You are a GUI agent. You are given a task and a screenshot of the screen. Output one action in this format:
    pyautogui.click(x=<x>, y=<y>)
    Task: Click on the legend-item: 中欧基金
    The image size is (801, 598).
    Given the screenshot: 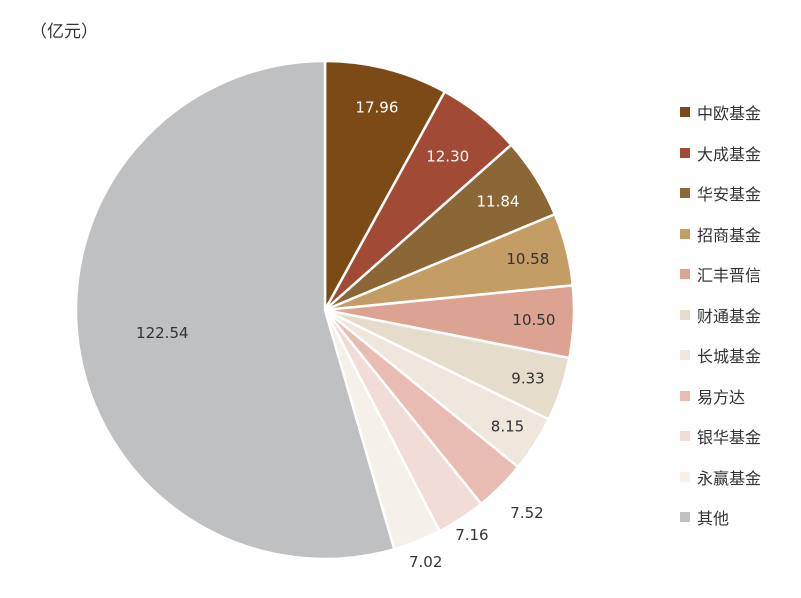 What is the action you would take?
    pyautogui.click(x=720, y=112)
    